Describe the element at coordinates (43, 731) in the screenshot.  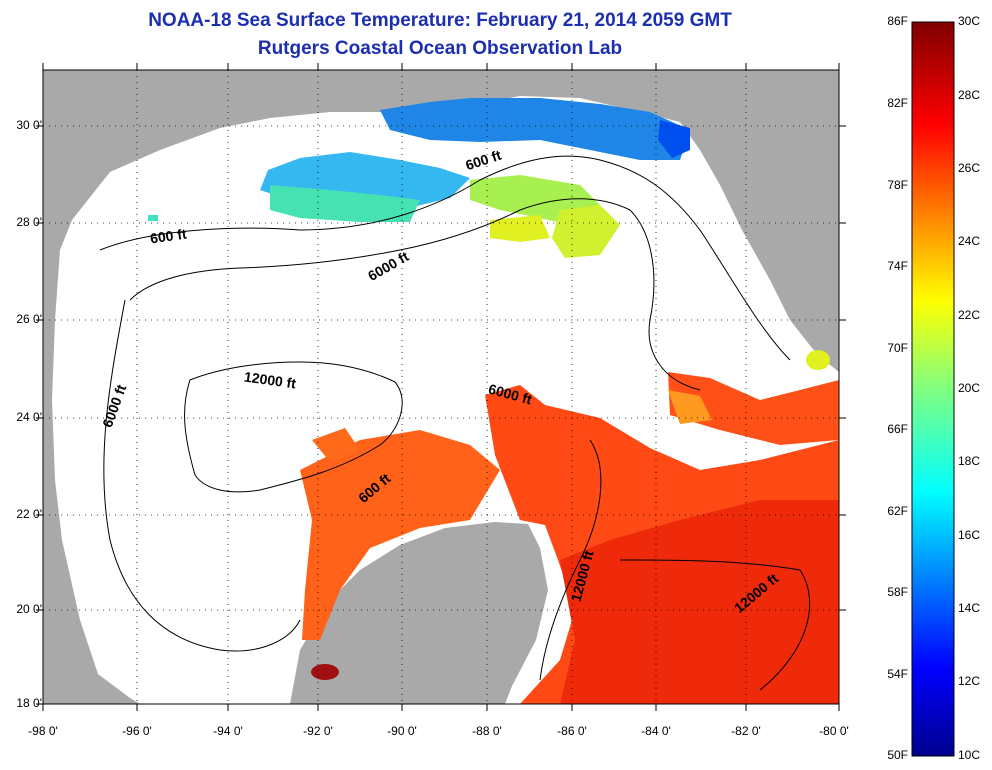
I see `lon-label: -98 0'` at that location.